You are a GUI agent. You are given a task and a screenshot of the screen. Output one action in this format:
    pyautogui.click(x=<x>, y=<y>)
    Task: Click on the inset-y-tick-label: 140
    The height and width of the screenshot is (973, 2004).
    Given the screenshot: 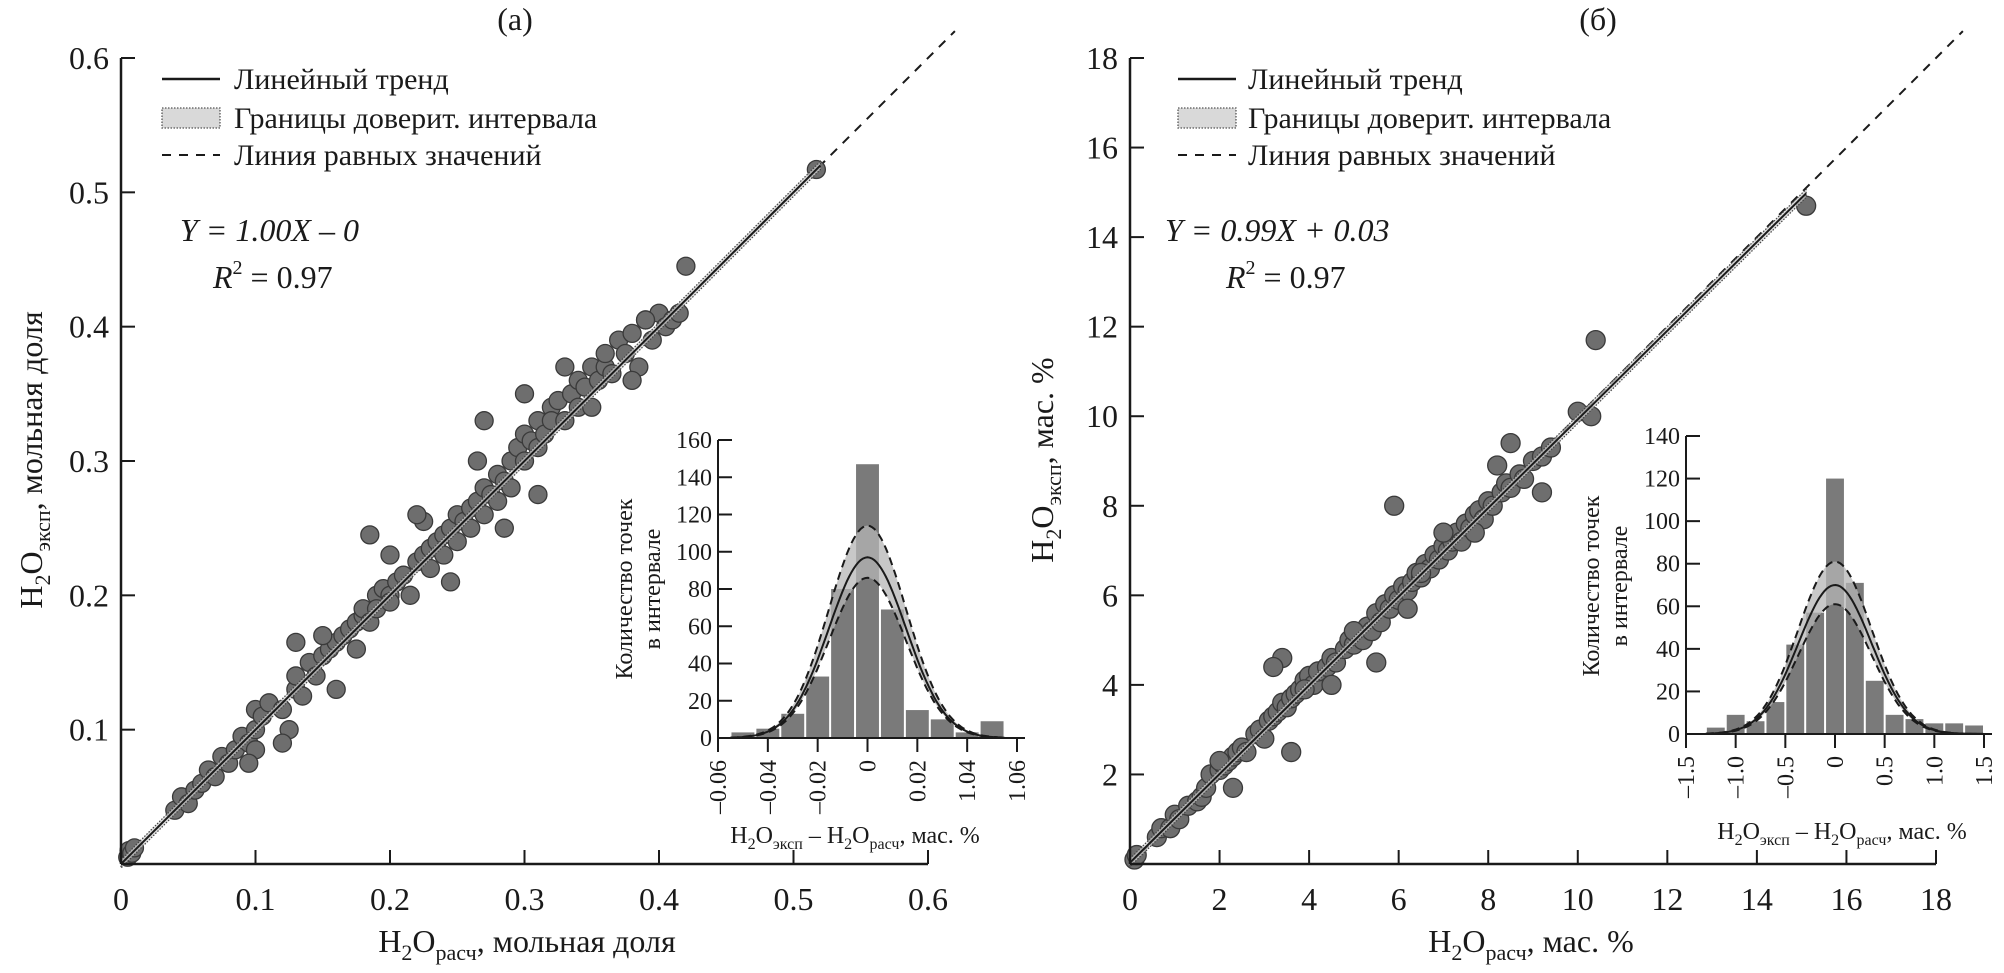 What is the action you would take?
    pyautogui.click(x=1662, y=437)
    